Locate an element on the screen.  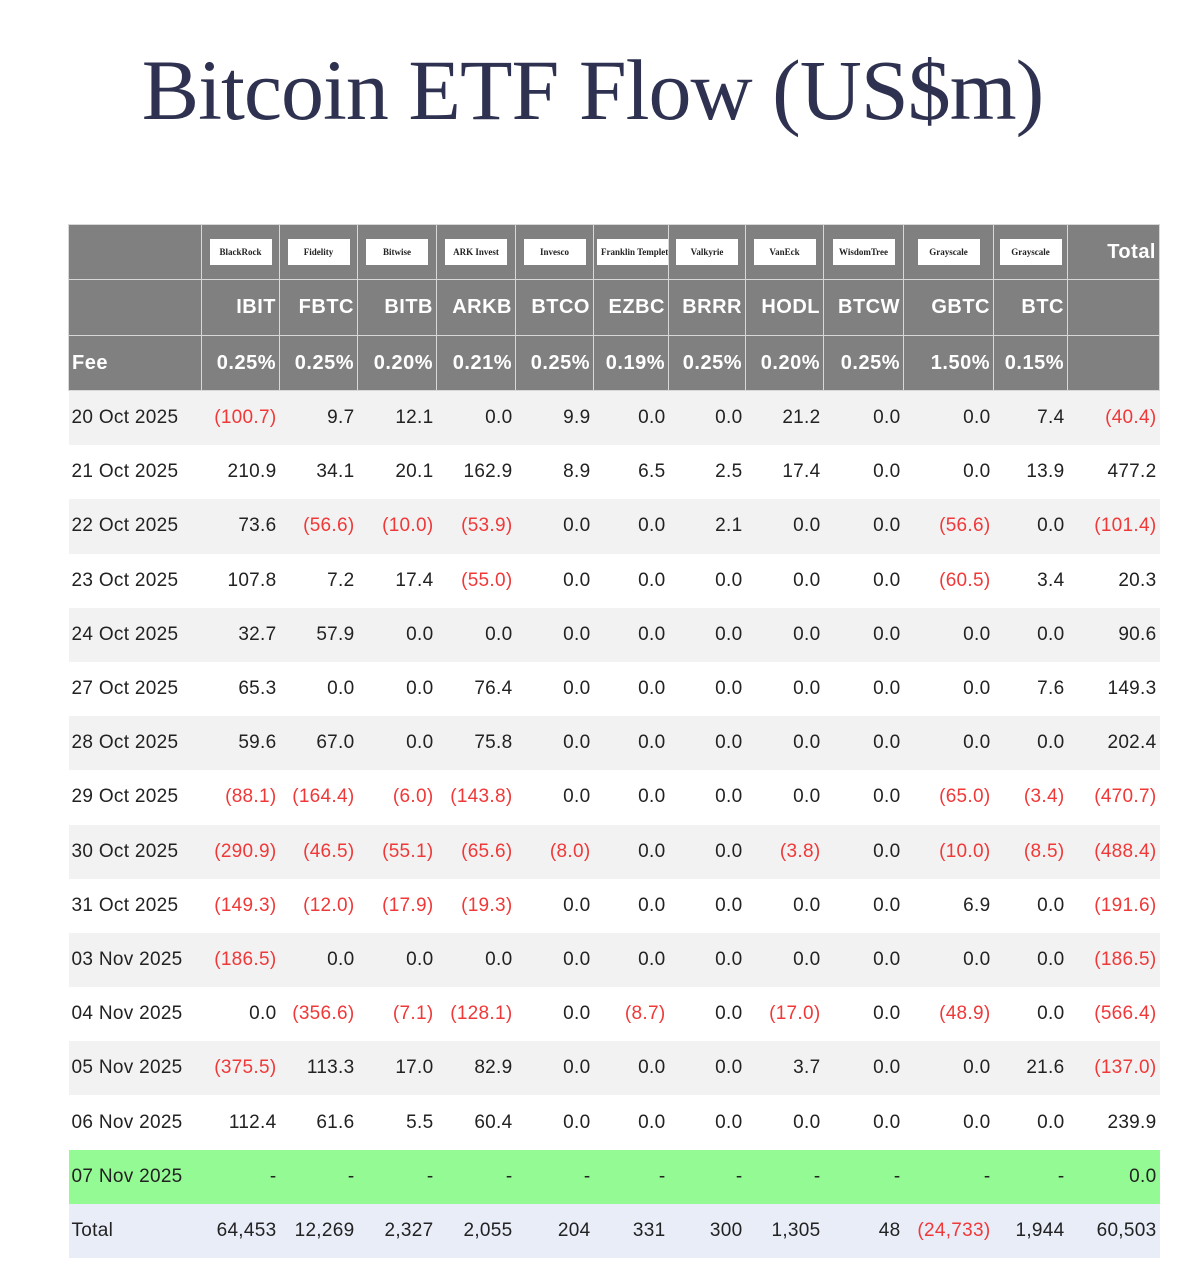
row-total-cell: 20.3 is located at coordinates (1113, 580).